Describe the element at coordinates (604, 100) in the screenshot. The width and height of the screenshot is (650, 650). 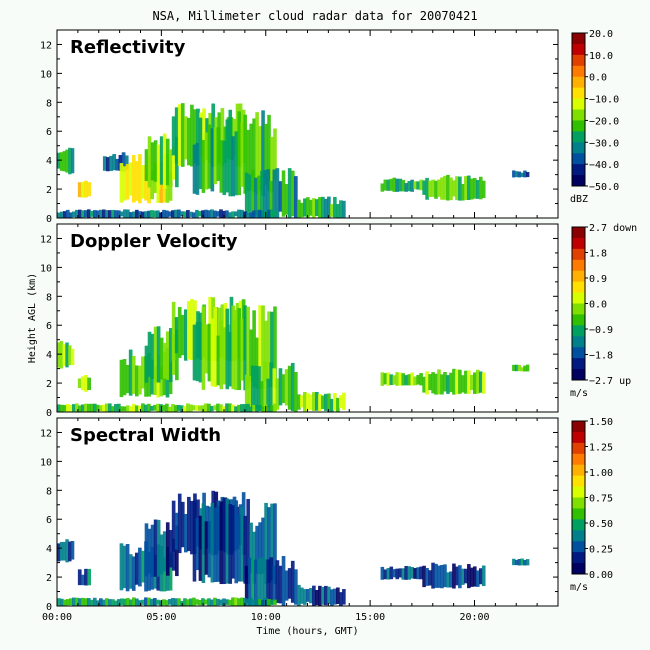
I see `colorbar-tick-label: −10.0` at that location.